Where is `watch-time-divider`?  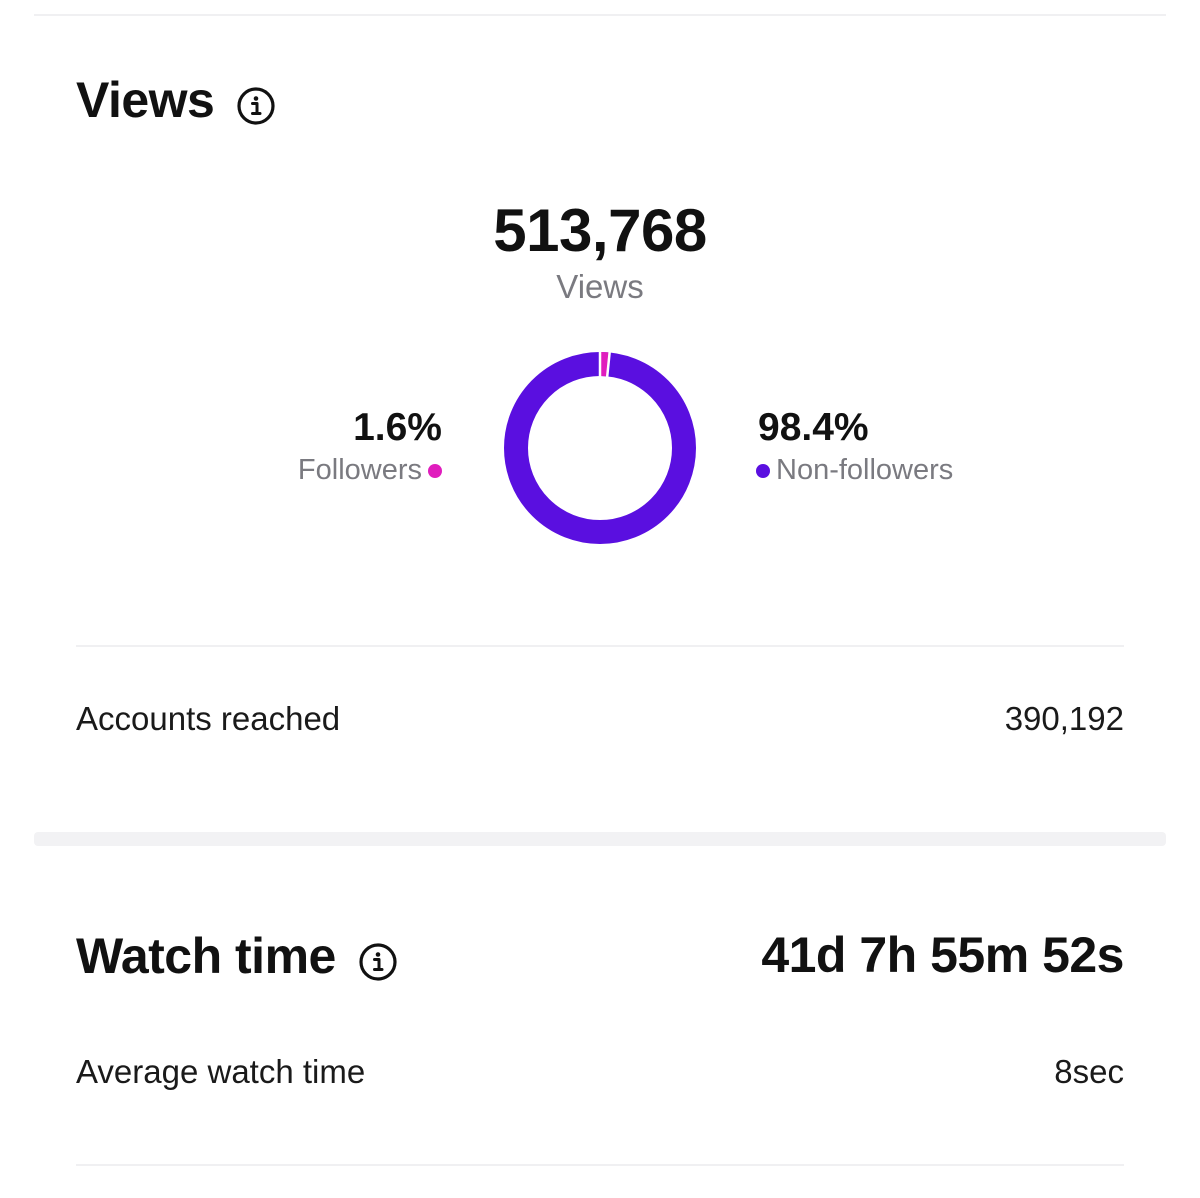
watch-time-divider is located at coordinates (600, 1165).